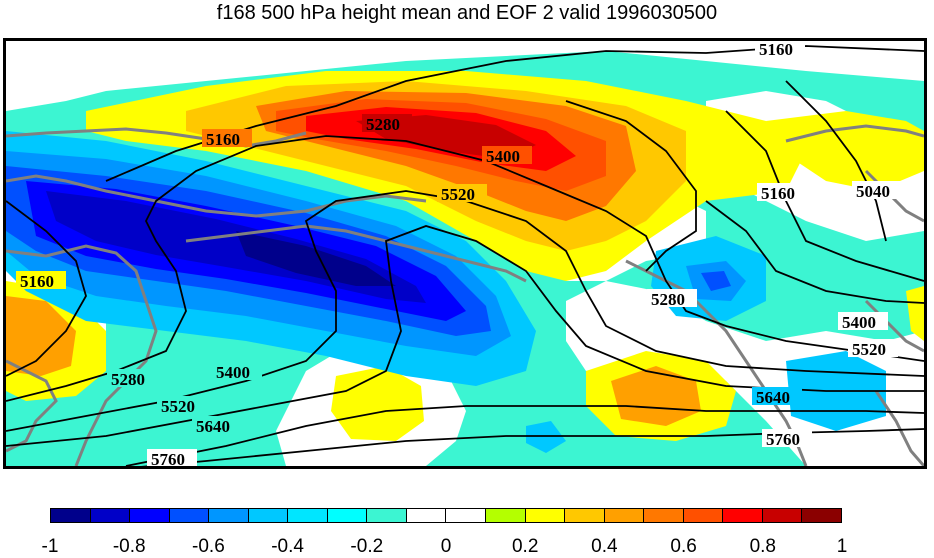 The height and width of the screenshot is (558, 934). I want to click on anomaly-zero-region, so click(465, 76).